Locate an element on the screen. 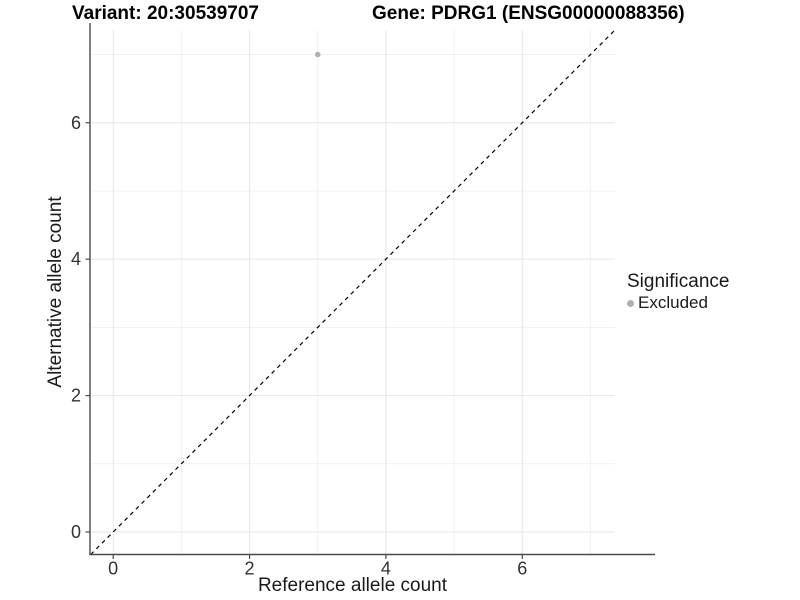 Image resolution: width=800 pixels, height=600 pixels. x-axis-title: Reference allele count is located at coordinates (352, 585).